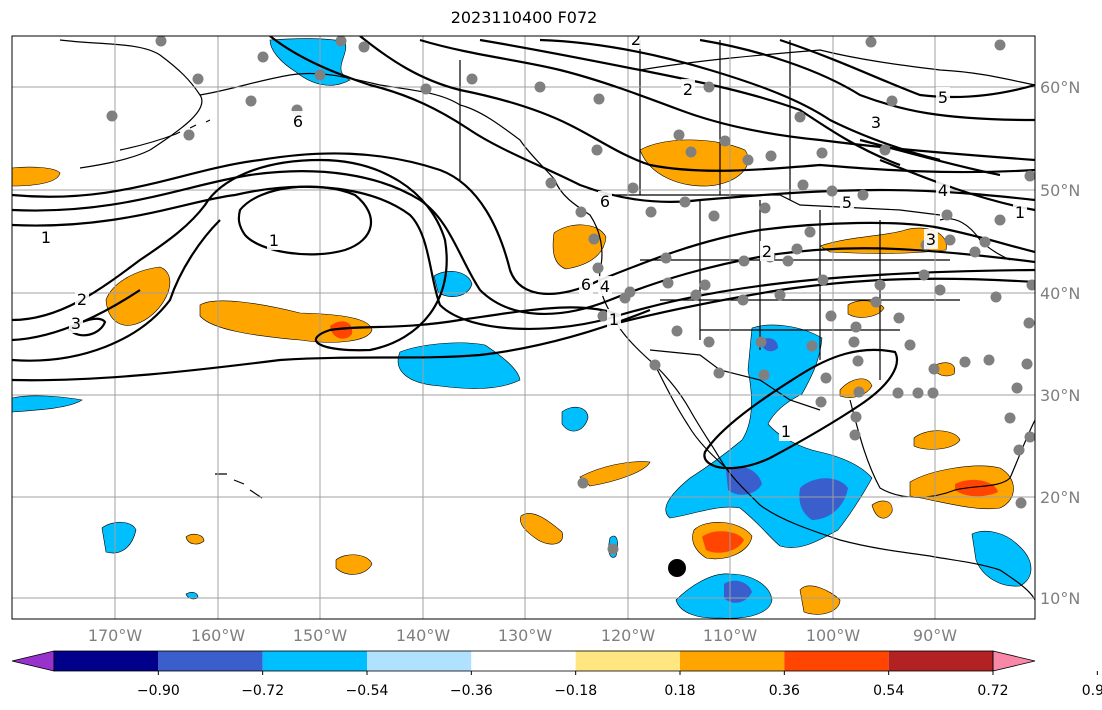 The height and width of the screenshot is (710, 1102). I want to click on contour-label-text: 4, so click(943, 190).